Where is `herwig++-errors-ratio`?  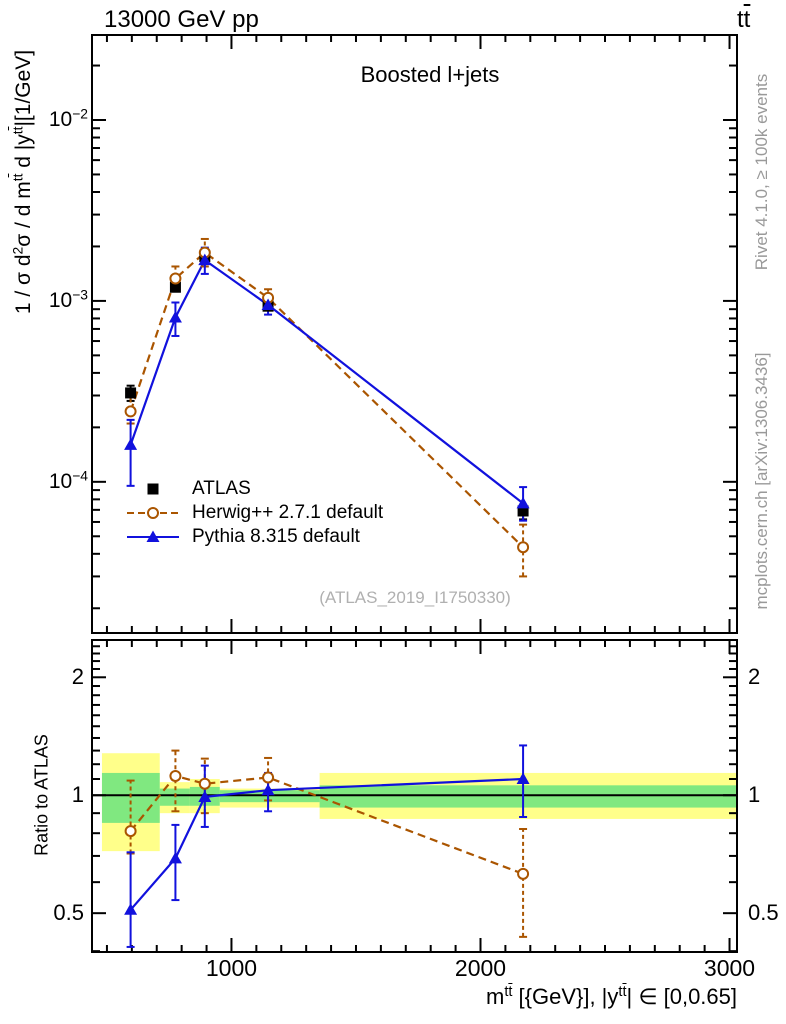
herwig++-errors-ratio is located at coordinates (327, 843).